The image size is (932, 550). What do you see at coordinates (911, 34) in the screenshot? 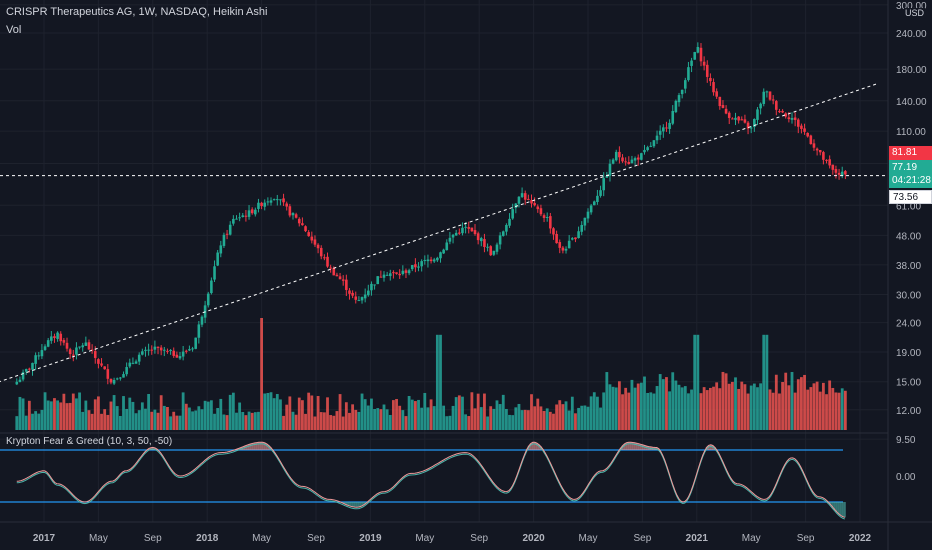
I see `price-tick-label: 240.00` at bounding box center [911, 34].